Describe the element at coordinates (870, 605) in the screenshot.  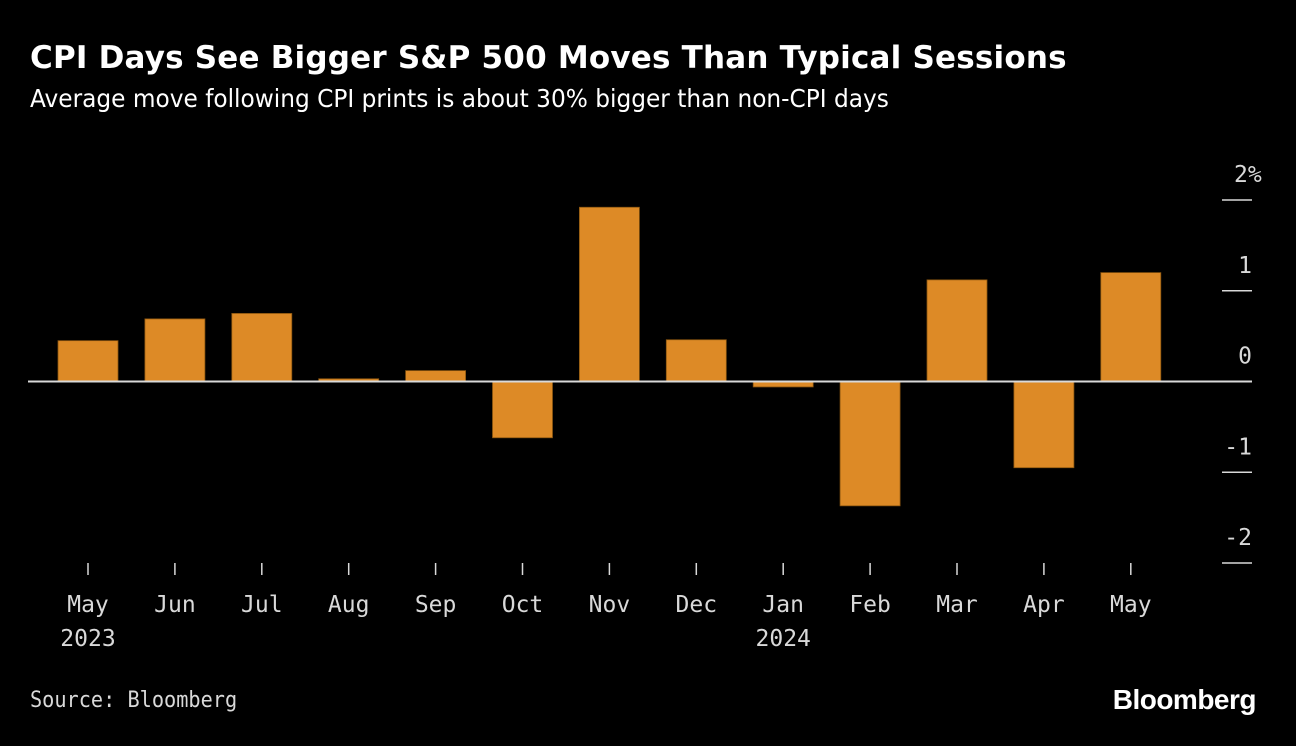
I see `x-tick-label: Feb` at that location.